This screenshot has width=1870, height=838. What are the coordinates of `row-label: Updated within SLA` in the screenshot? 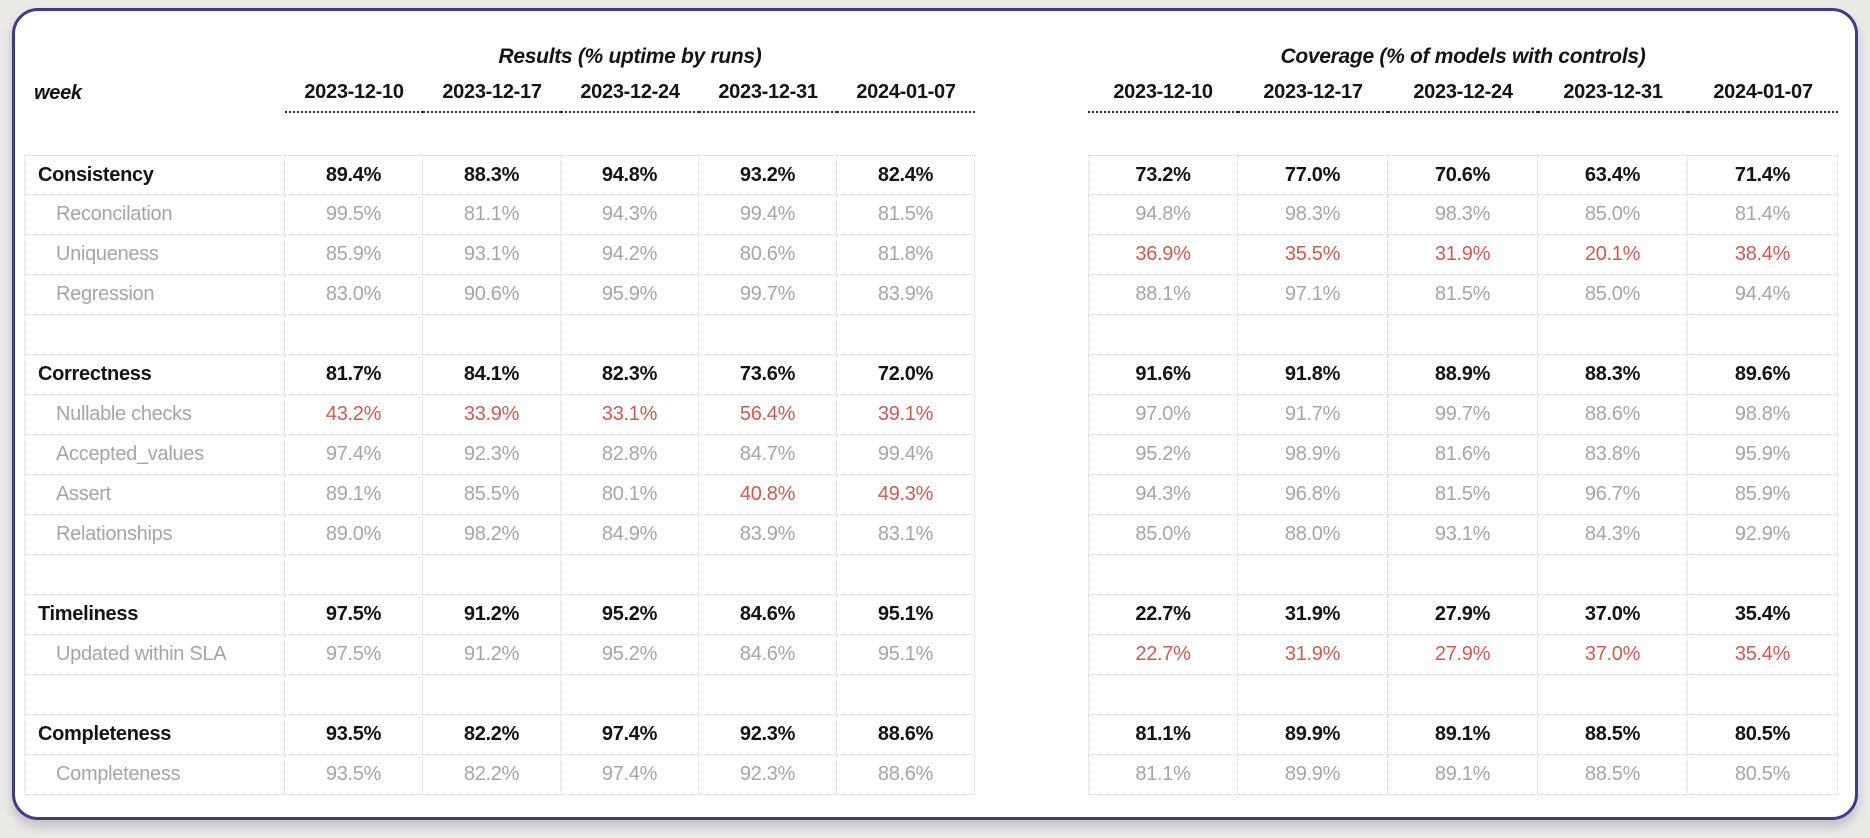 It's located at (154, 655).